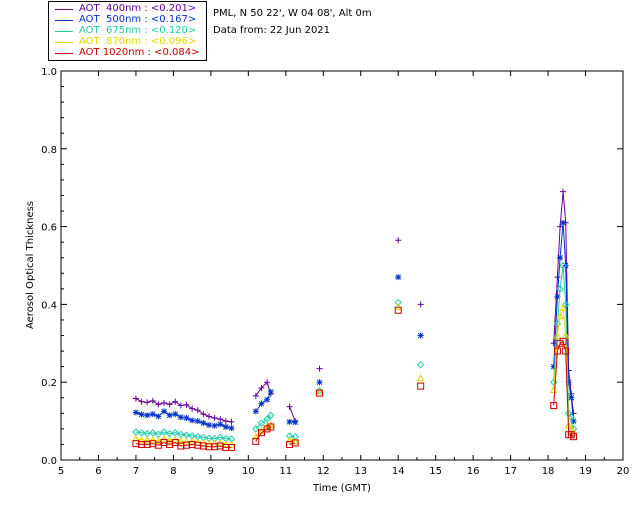 The width and height of the screenshot is (640, 512). What do you see at coordinates (49, 461) in the screenshot?
I see `y-tick-label: 0.0` at bounding box center [49, 461].